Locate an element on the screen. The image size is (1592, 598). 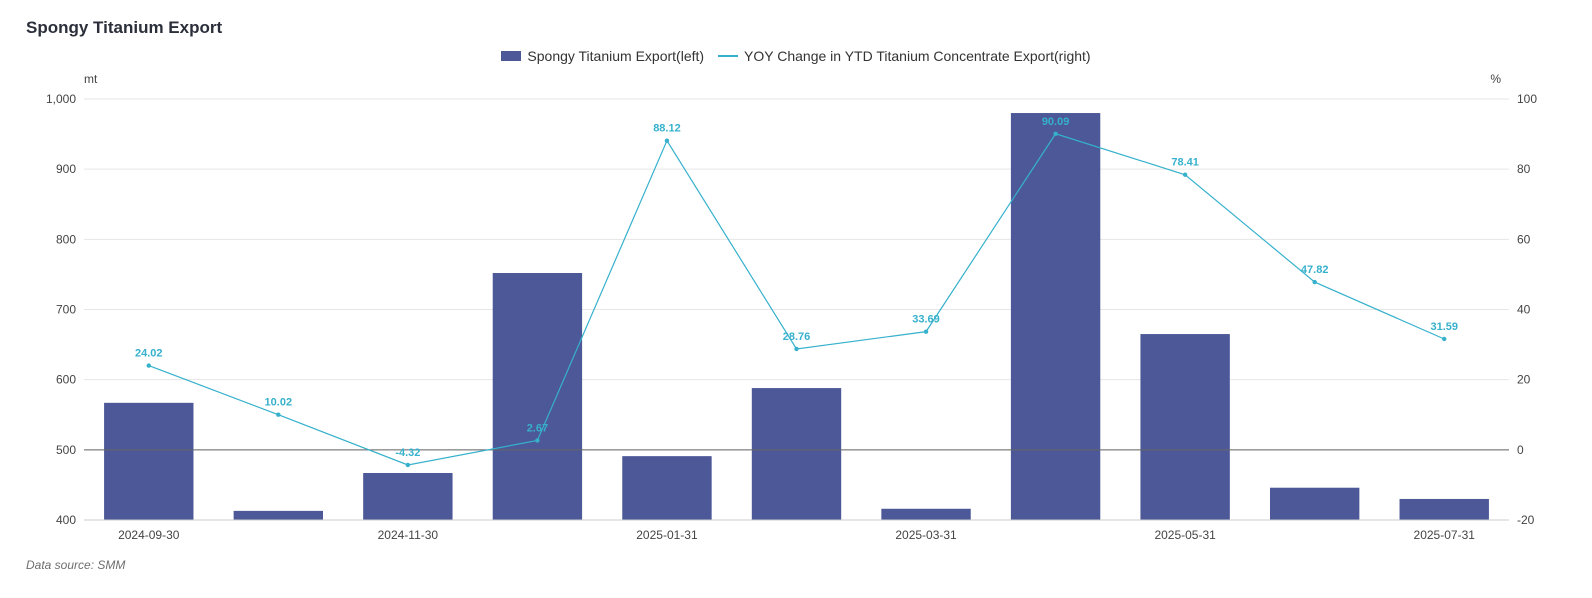
left-tick-label: 800 is located at coordinates (66, 239).